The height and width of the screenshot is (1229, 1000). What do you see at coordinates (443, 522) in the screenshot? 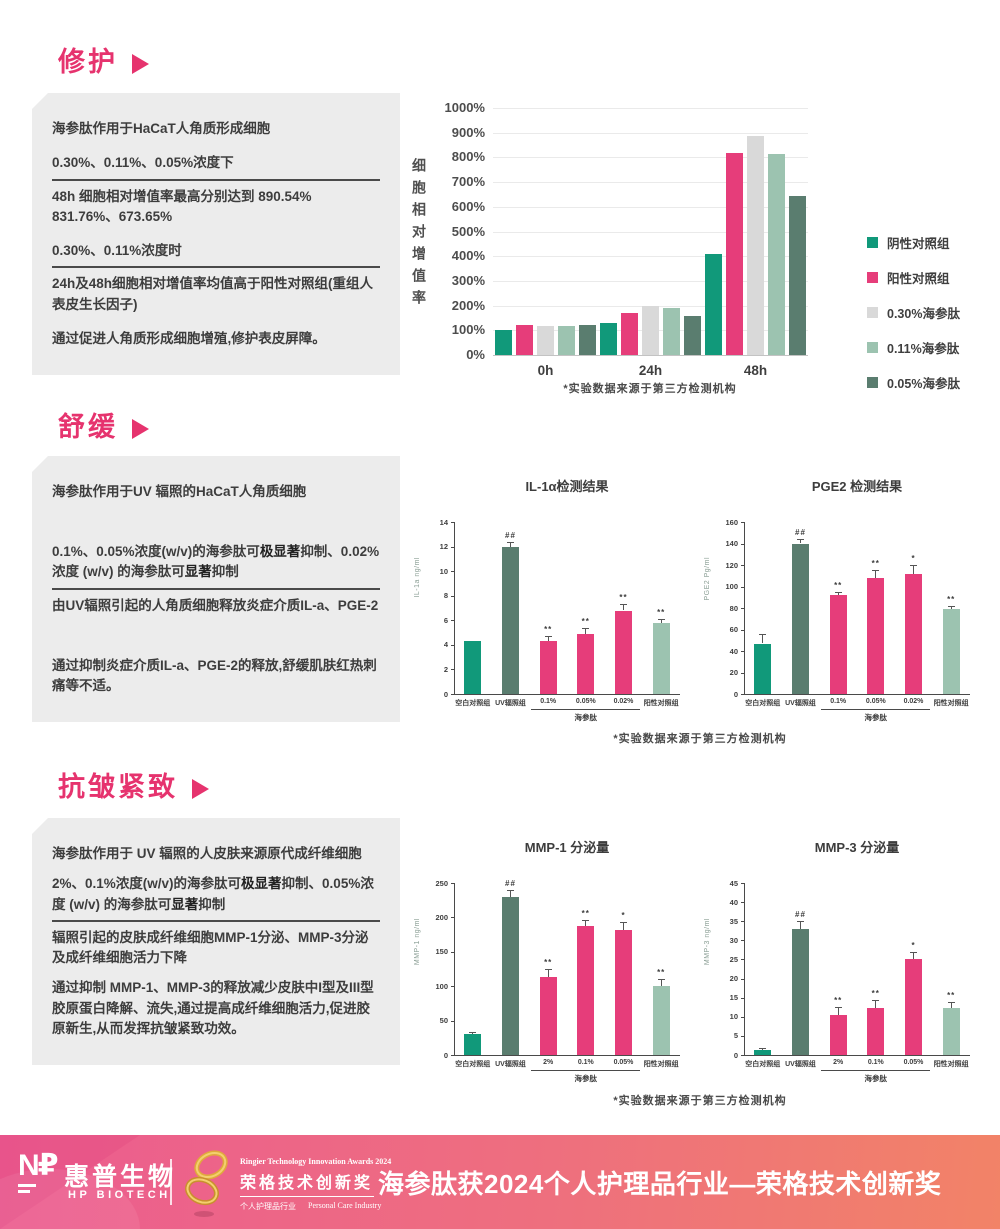
I see `y-tick-label: 14` at bounding box center [443, 522].